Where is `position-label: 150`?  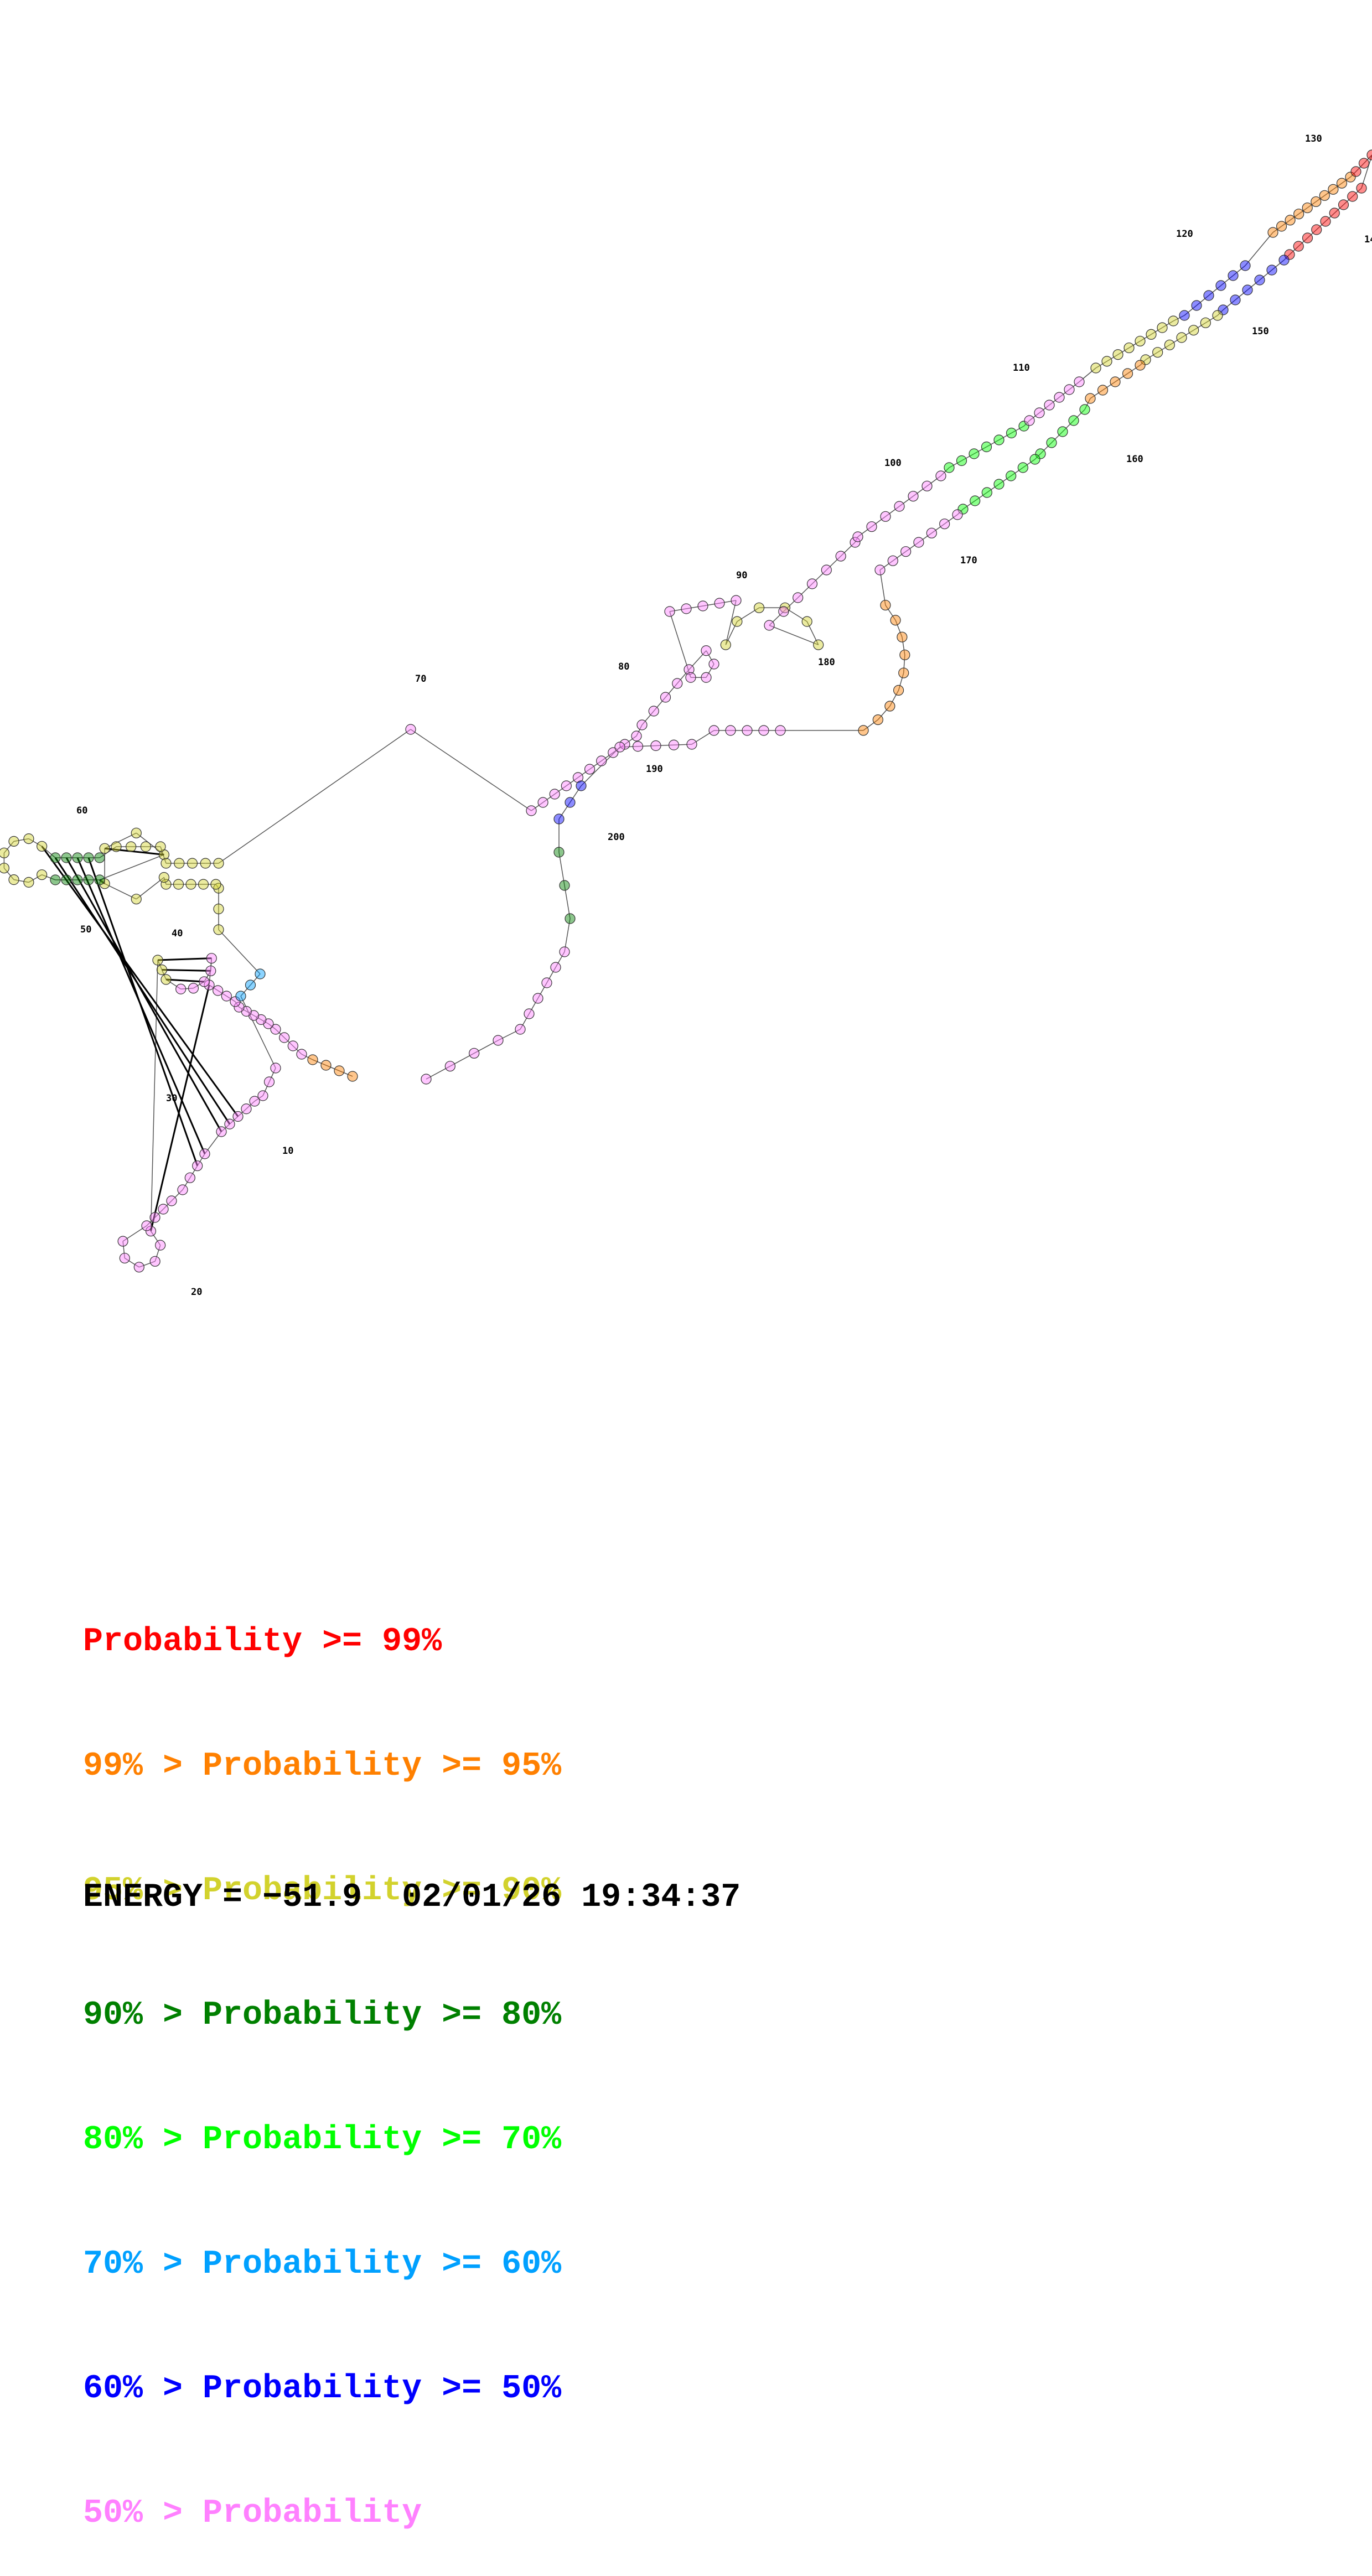
position-label: 150 is located at coordinates (1261, 331).